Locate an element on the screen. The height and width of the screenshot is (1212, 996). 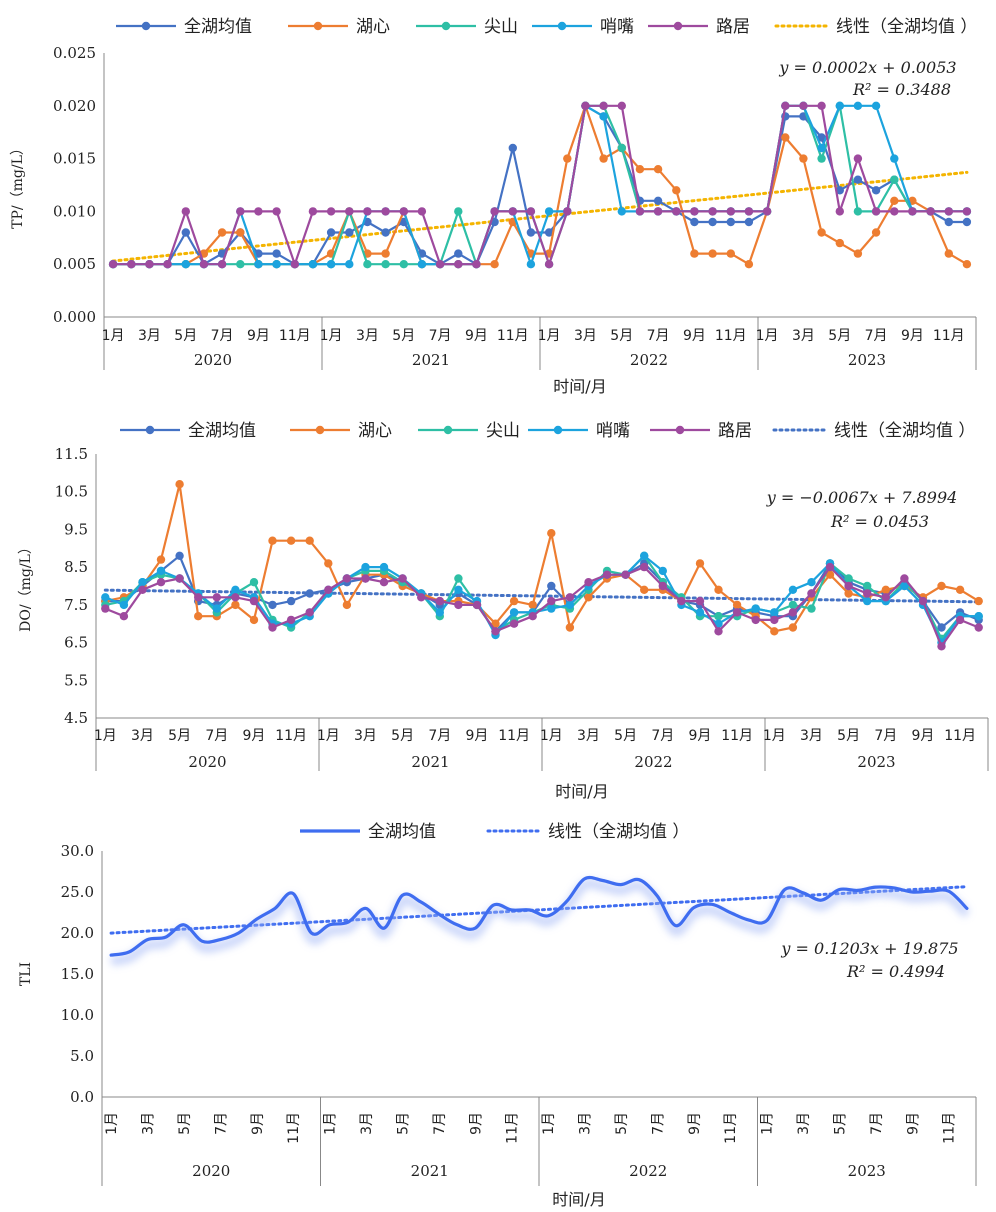
y-axis-label: DO/（mg/L） is located at coordinates (26, 586).